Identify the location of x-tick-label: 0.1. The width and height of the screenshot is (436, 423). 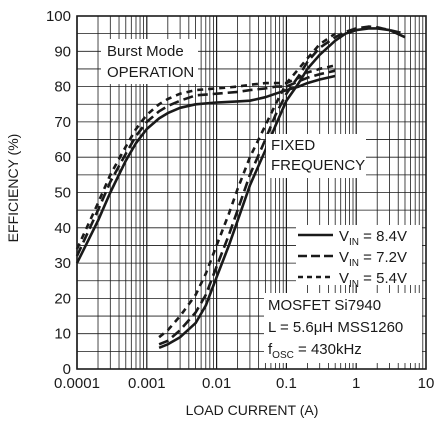
(286, 383).